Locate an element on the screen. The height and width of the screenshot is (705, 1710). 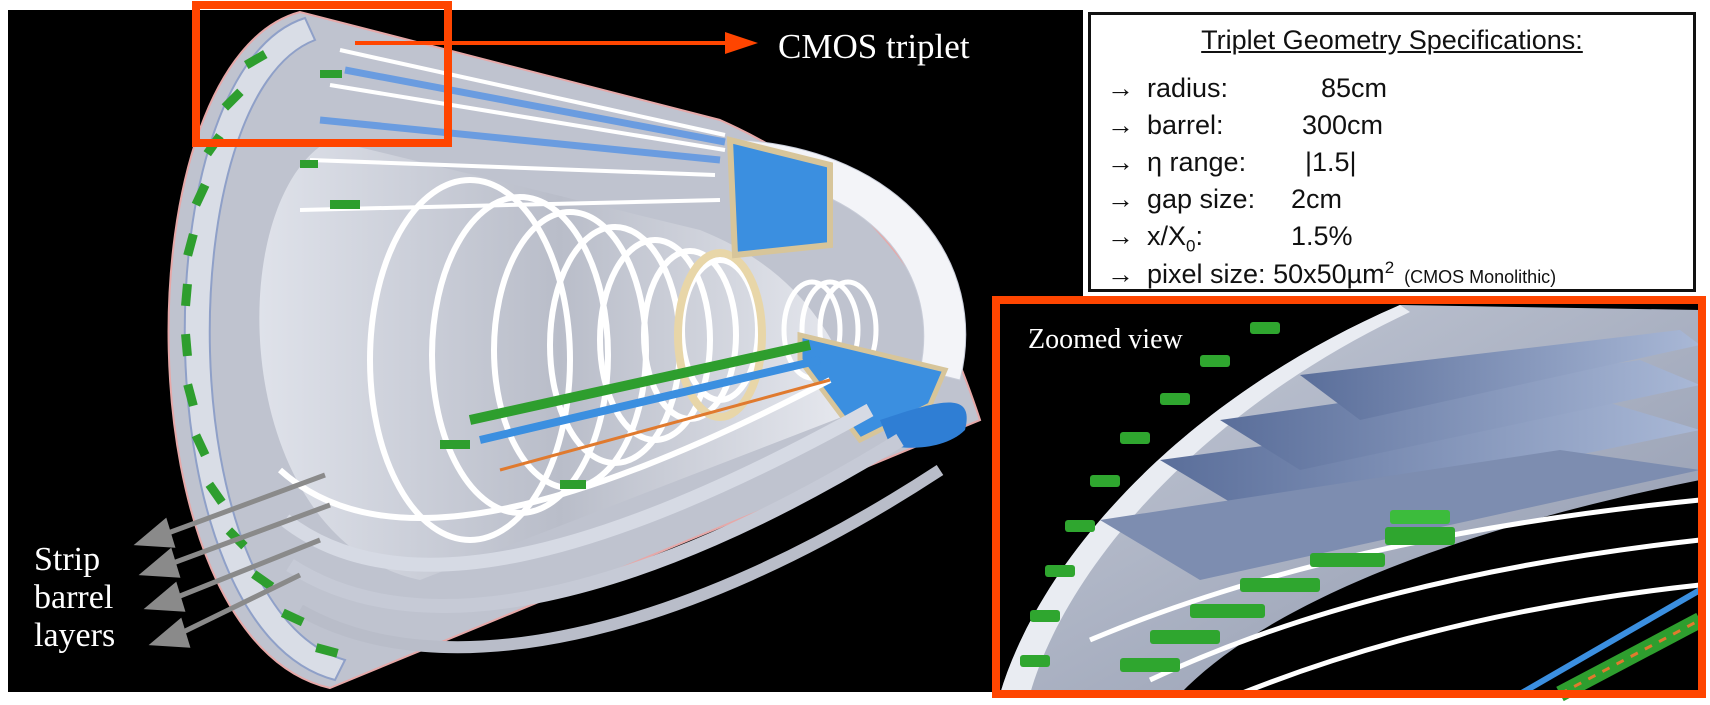
end-disc is located at coordinates (923, 425).